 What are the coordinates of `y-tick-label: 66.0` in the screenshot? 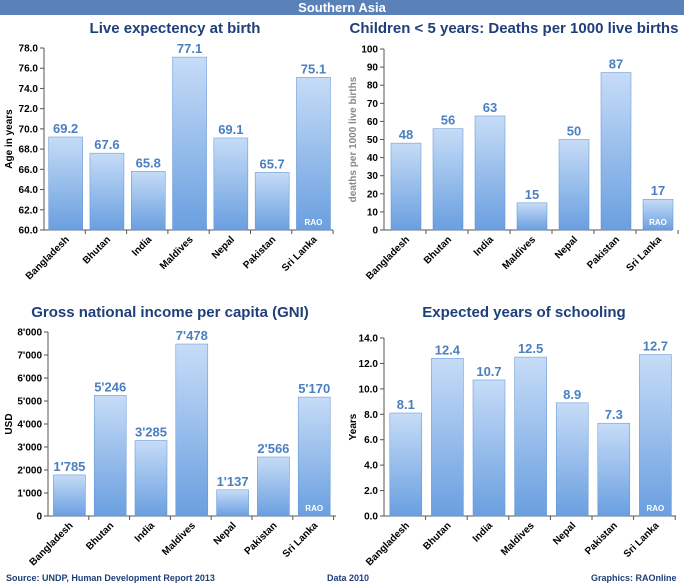 It's located at (29, 170).